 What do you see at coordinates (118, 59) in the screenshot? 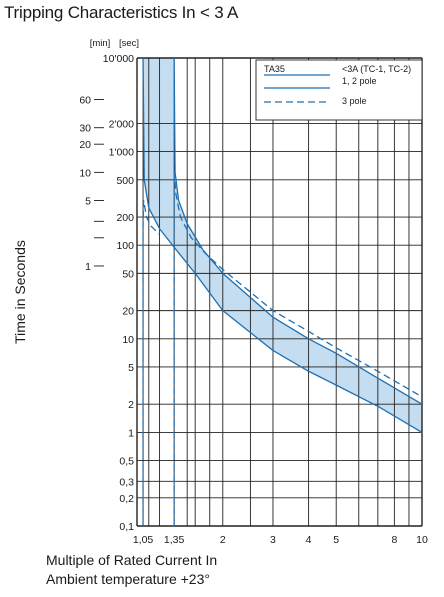
I see `y-tick-sec-label: 10'000` at bounding box center [118, 59].